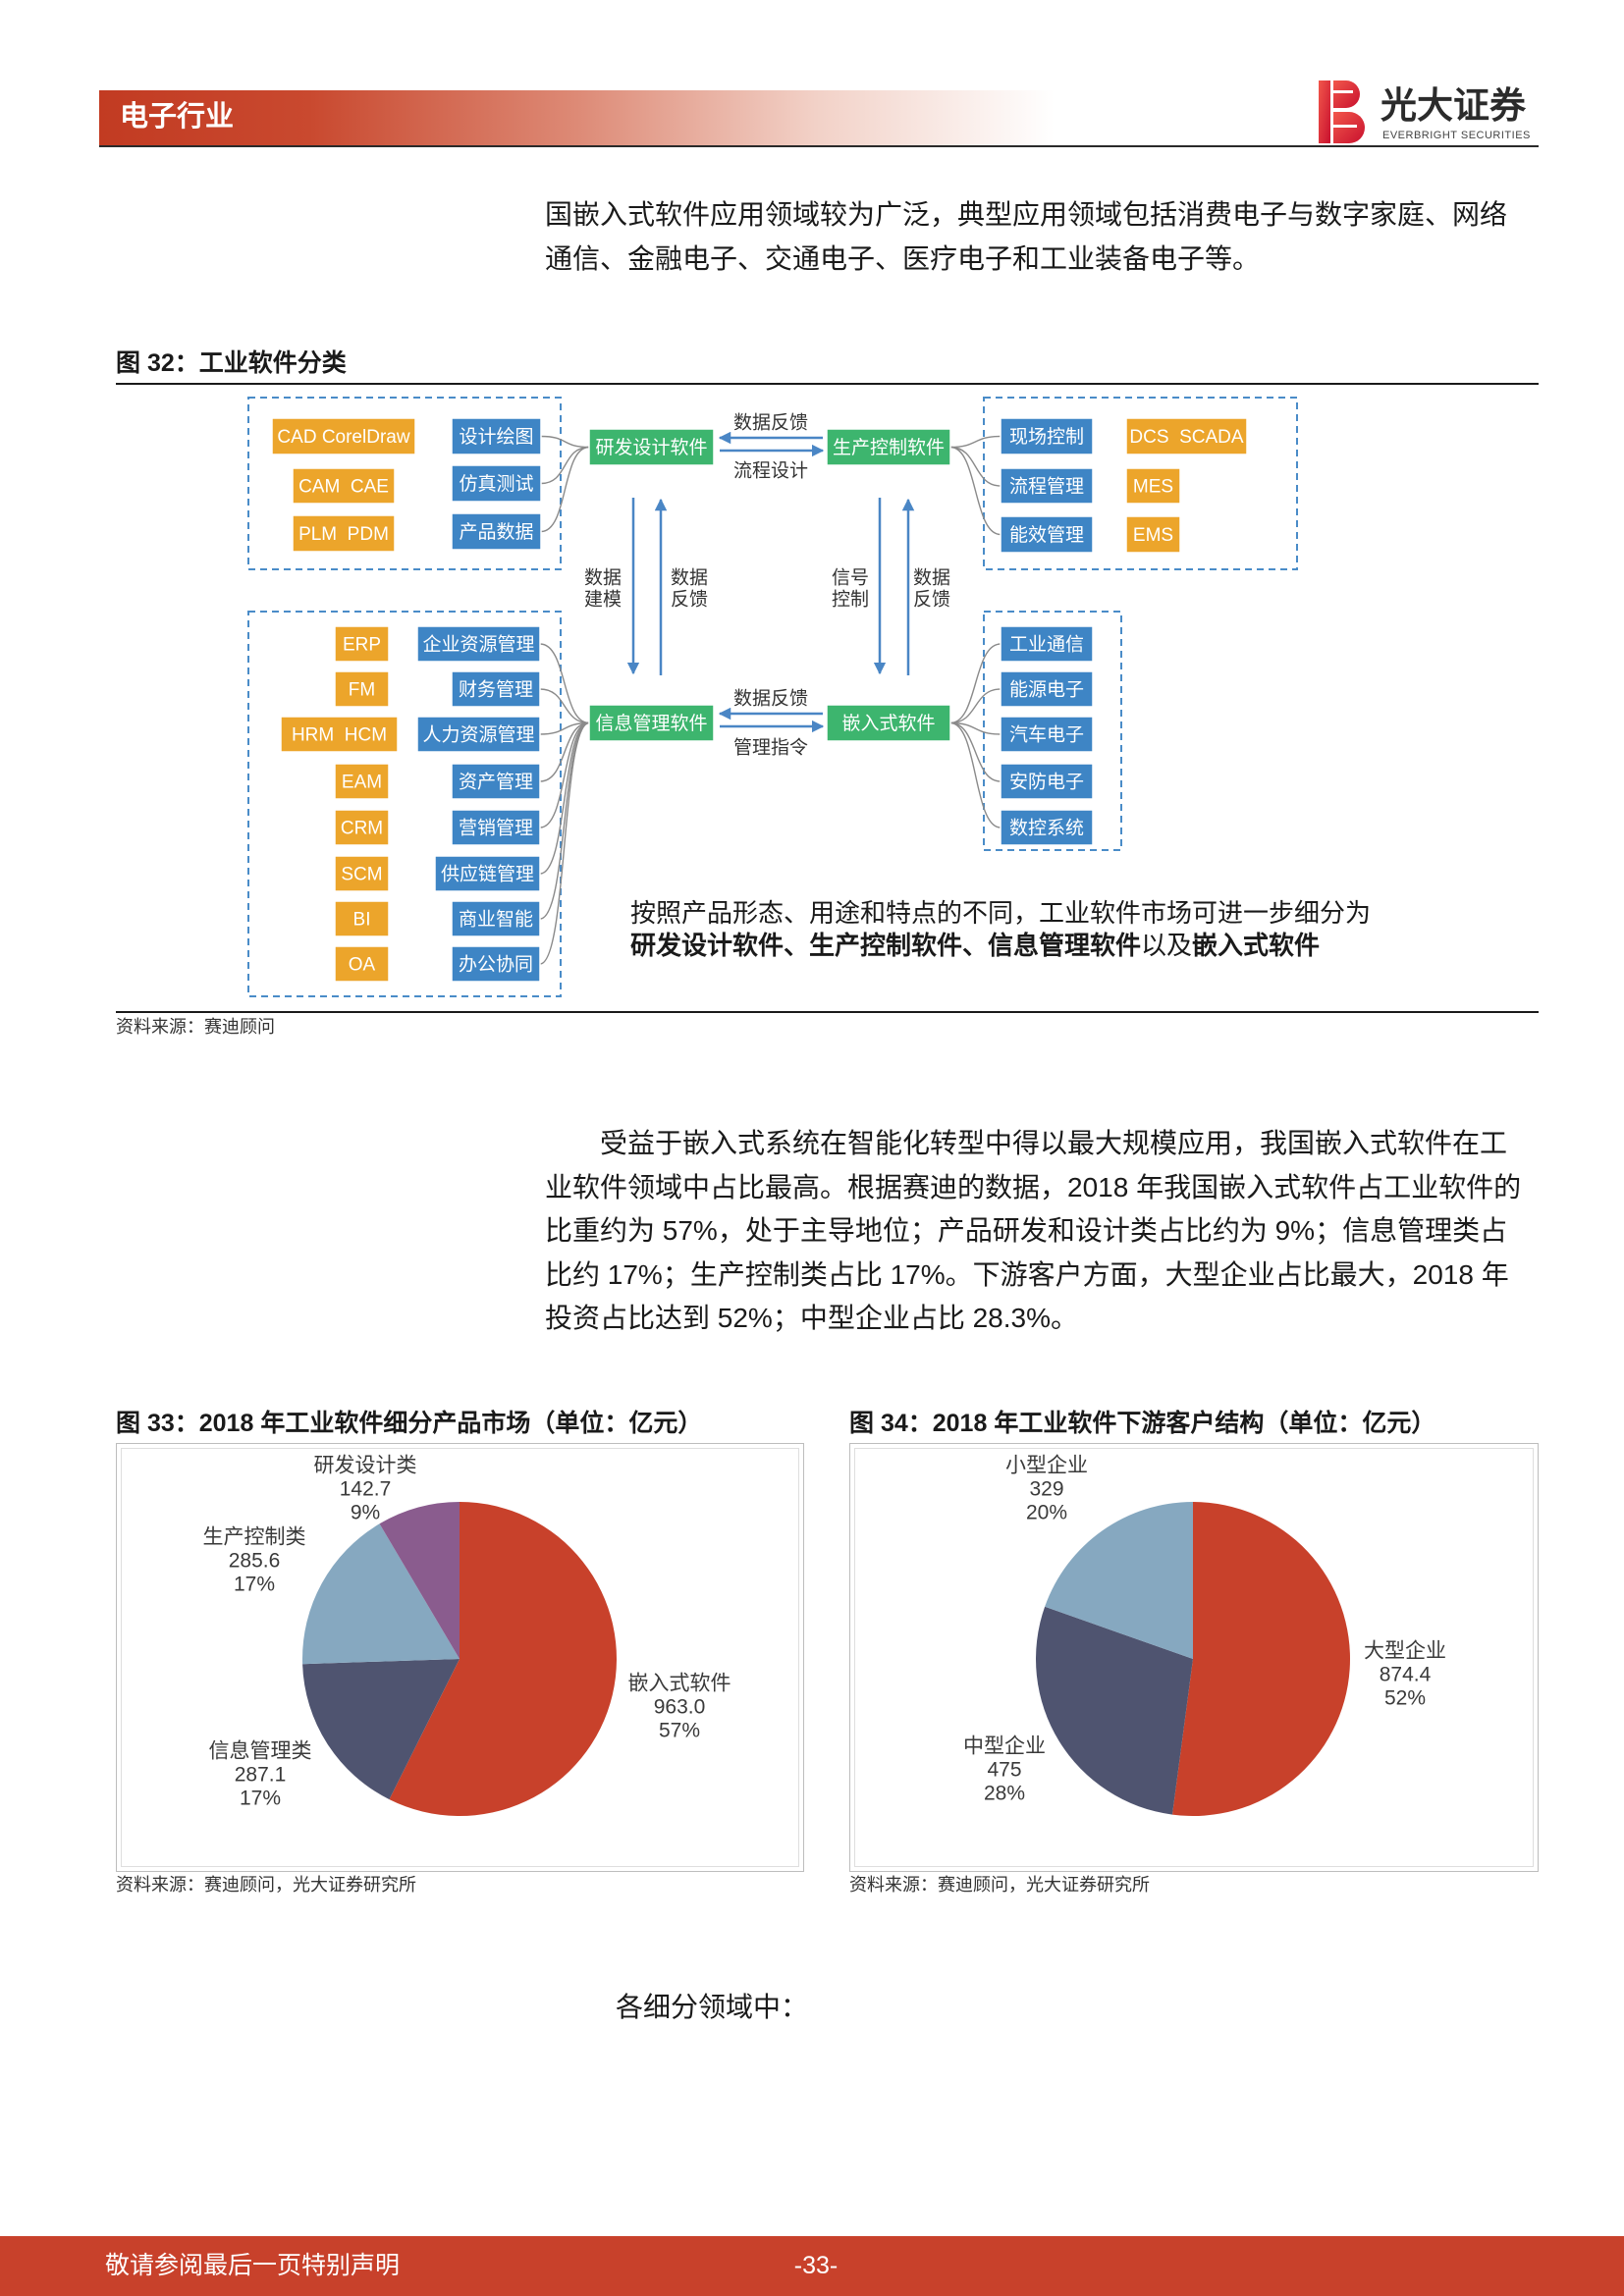 The width and height of the screenshot is (1624, 2296). I want to click on figure33-source: 资料来源：赛迪顾问，光大证券研究所, so click(266, 1885).